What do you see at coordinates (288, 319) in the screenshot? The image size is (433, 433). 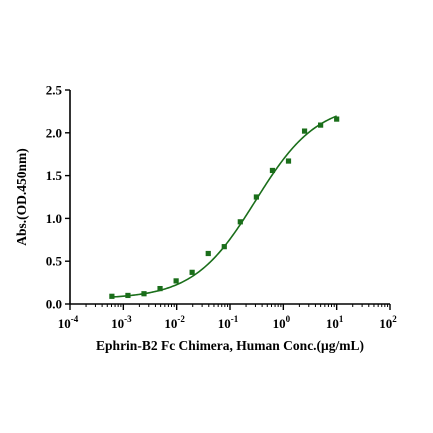 I see `x-tick-exponent: 0` at bounding box center [288, 319].